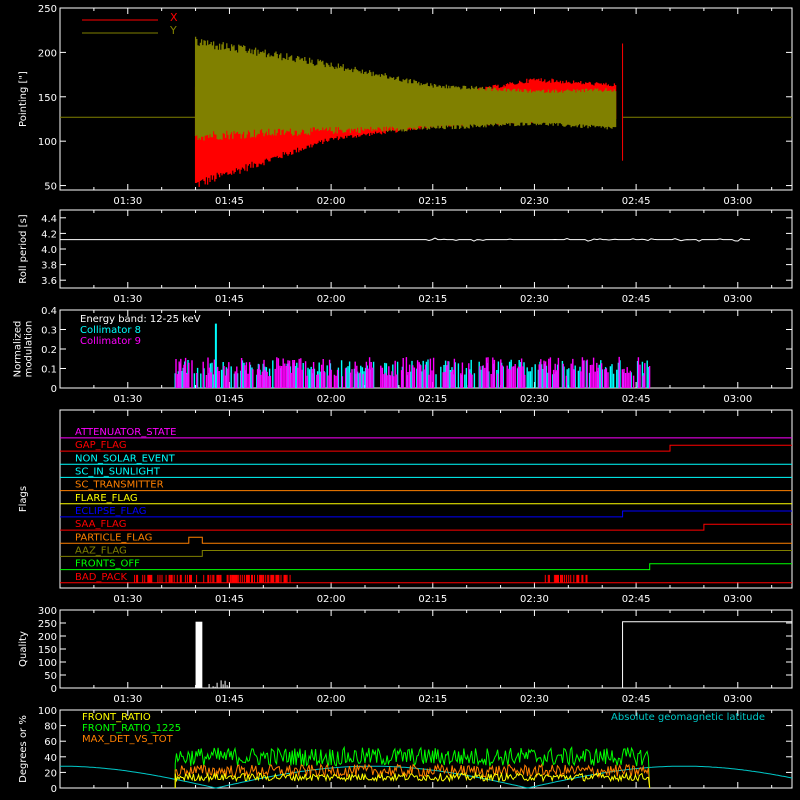 The width and height of the screenshot is (800, 800). Describe the element at coordinates (688, 717) in the screenshot. I see `geomag-legend-label: Absolute geomagnetic latitude` at that location.